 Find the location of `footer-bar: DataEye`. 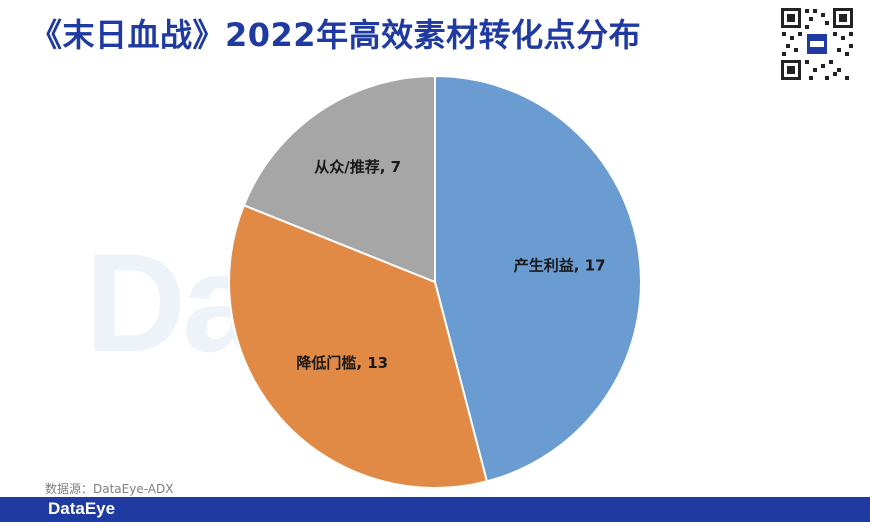

footer-bar: DataEye is located at coordinates (435, 509).